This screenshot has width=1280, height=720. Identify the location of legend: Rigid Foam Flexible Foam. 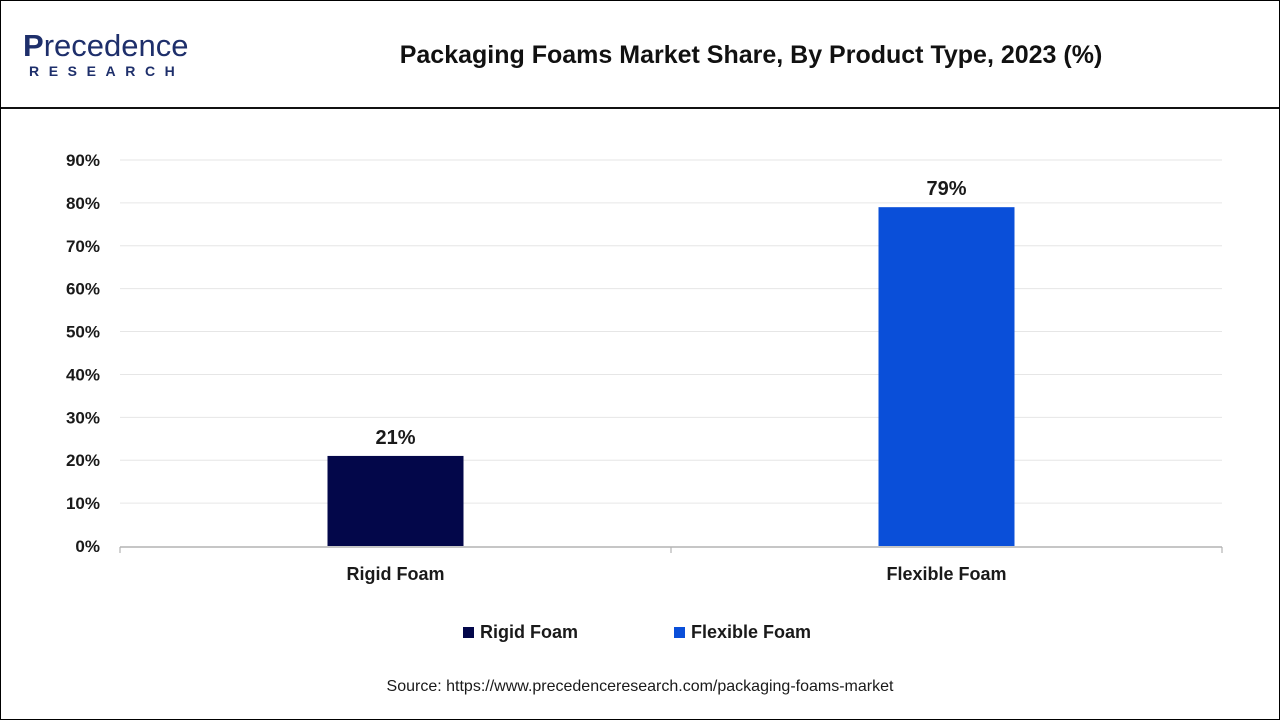
(640, 632).